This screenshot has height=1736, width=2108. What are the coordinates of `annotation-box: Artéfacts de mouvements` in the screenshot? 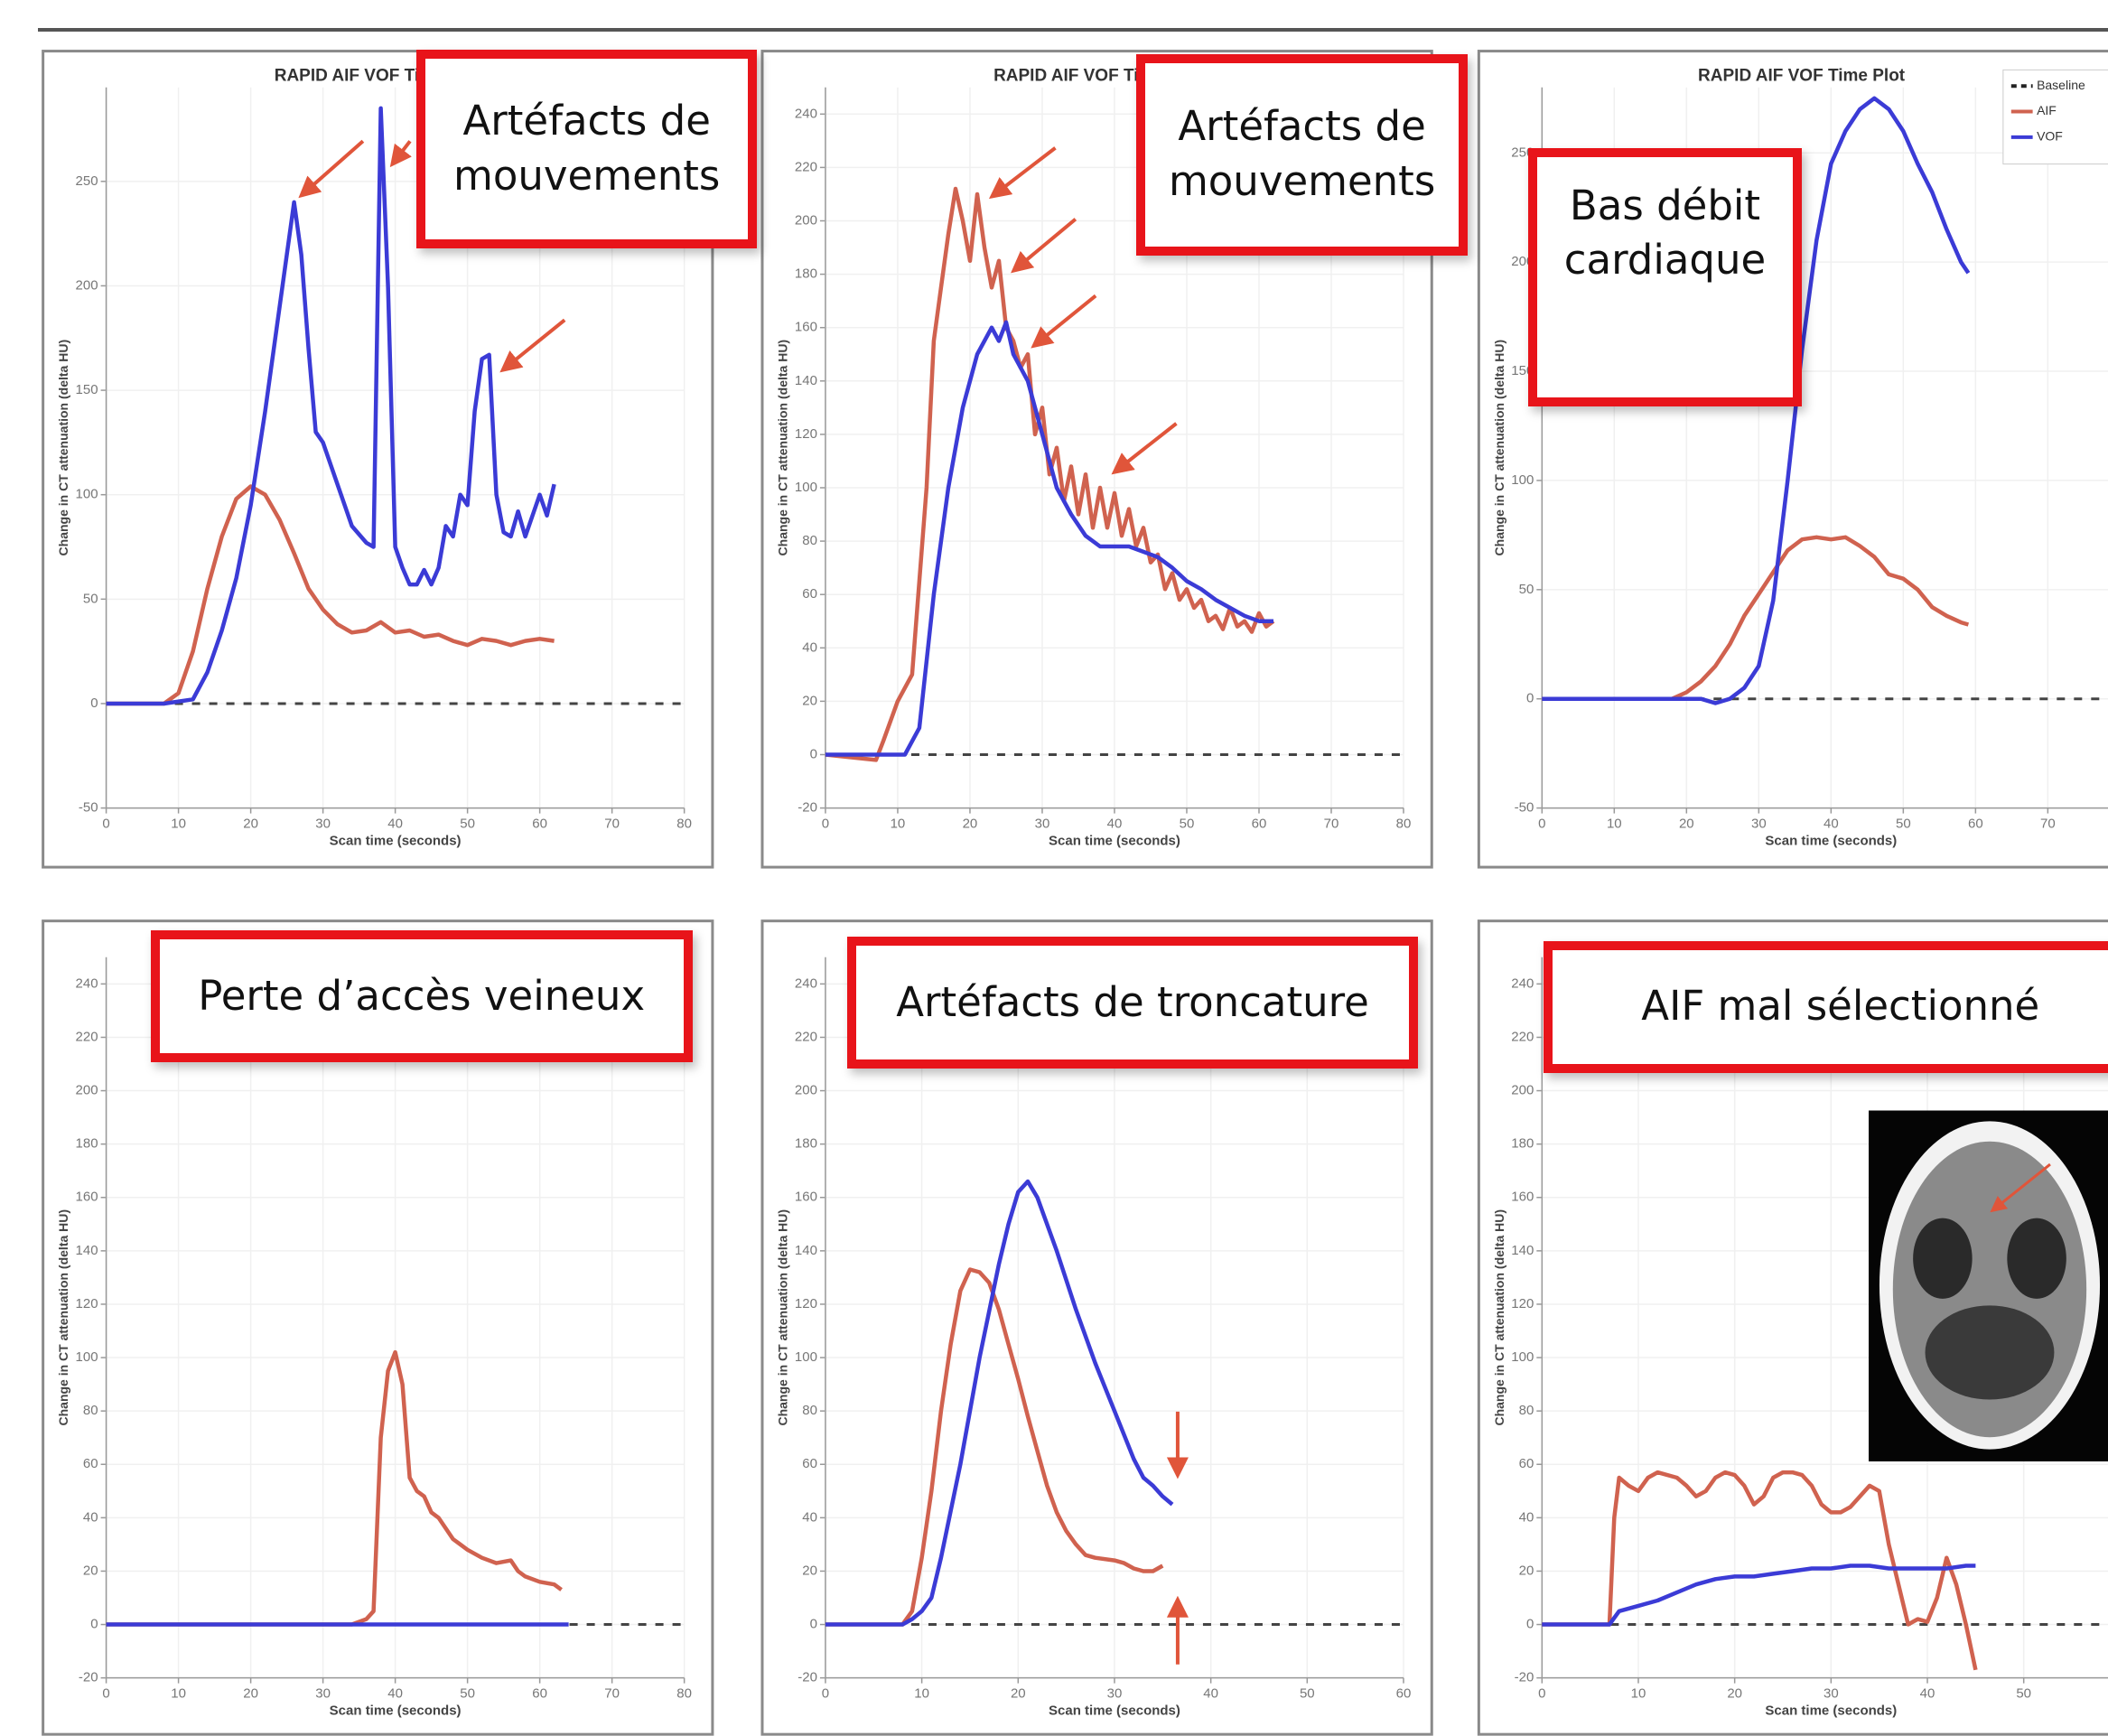 It's located at (1302, 154).